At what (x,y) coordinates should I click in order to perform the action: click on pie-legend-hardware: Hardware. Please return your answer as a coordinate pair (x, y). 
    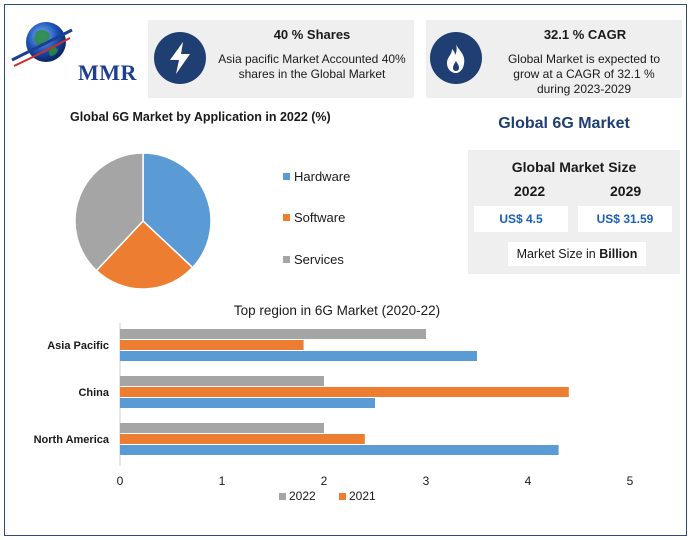
    Looking at the image, I should click on (316, 176).